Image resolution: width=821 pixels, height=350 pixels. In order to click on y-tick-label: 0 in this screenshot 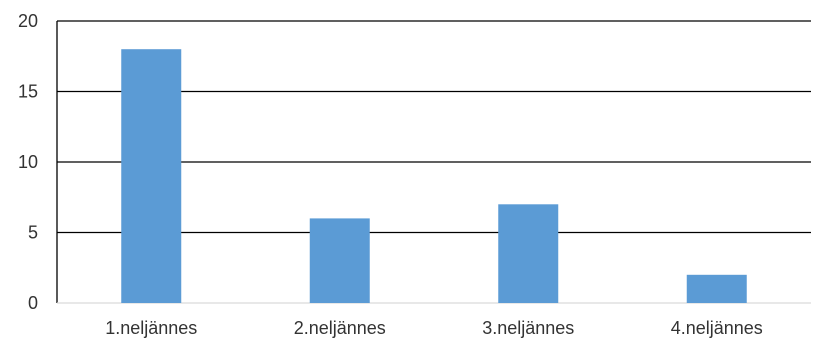, I will do `click(33, 303)`.